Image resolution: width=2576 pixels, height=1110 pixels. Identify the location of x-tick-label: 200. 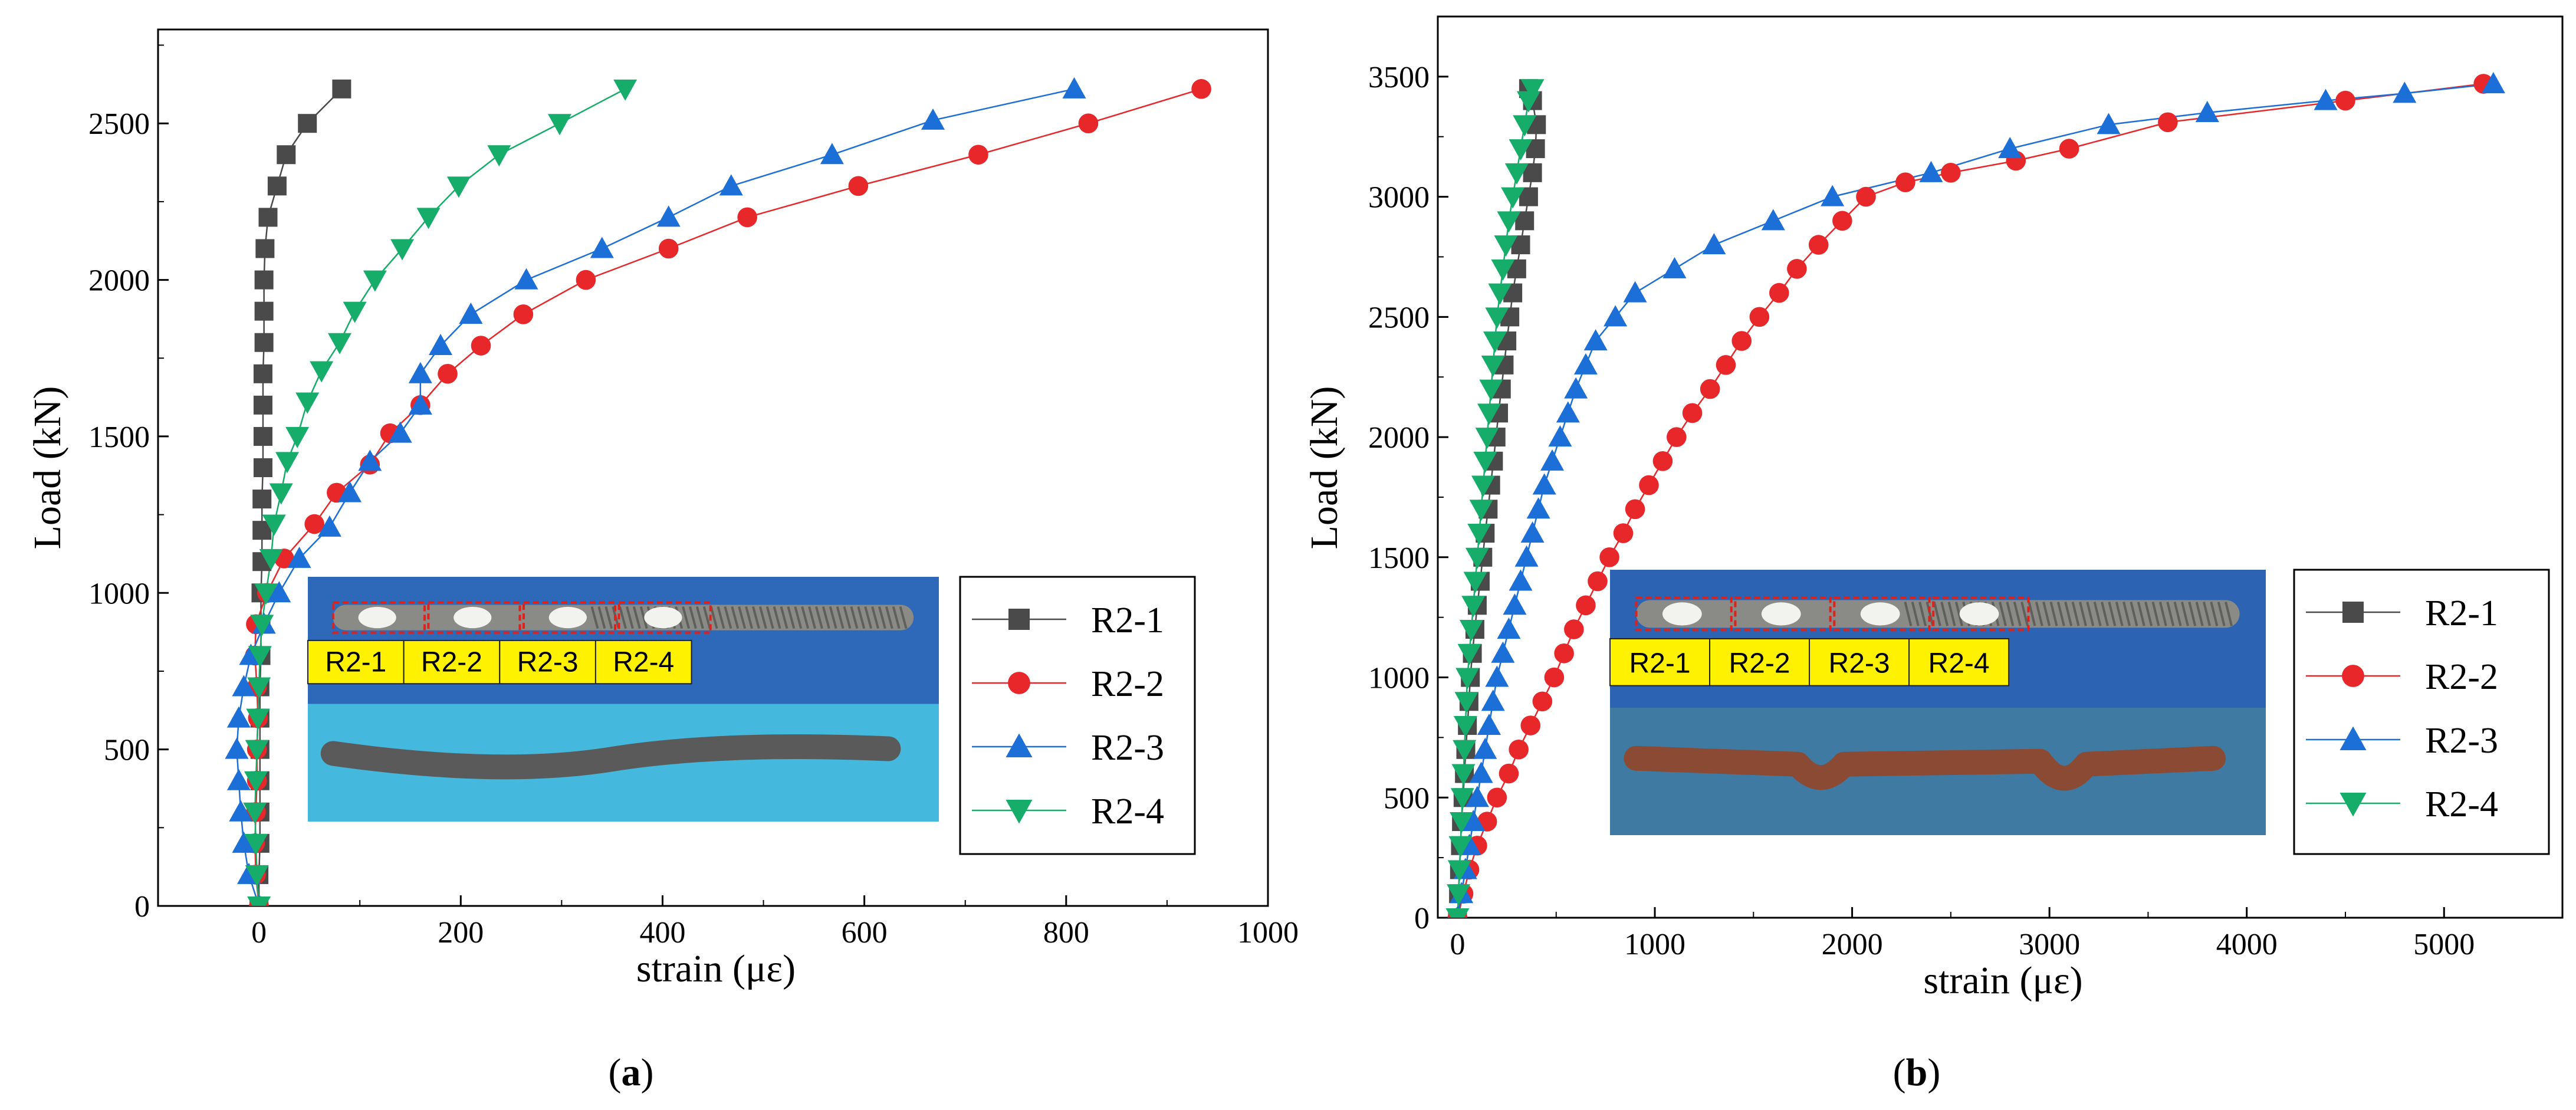
(461, 933).